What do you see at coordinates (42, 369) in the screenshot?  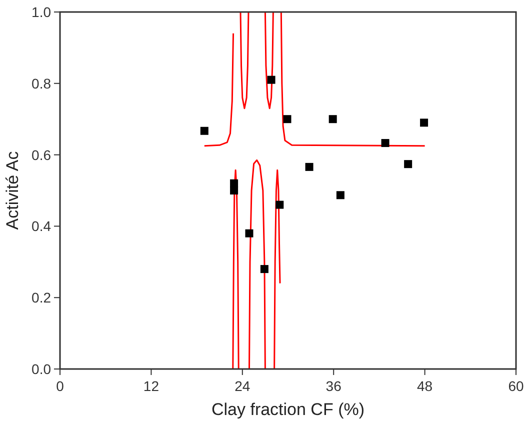 I see `y-tick-label: 0.0` at bounding box center [42, 369].